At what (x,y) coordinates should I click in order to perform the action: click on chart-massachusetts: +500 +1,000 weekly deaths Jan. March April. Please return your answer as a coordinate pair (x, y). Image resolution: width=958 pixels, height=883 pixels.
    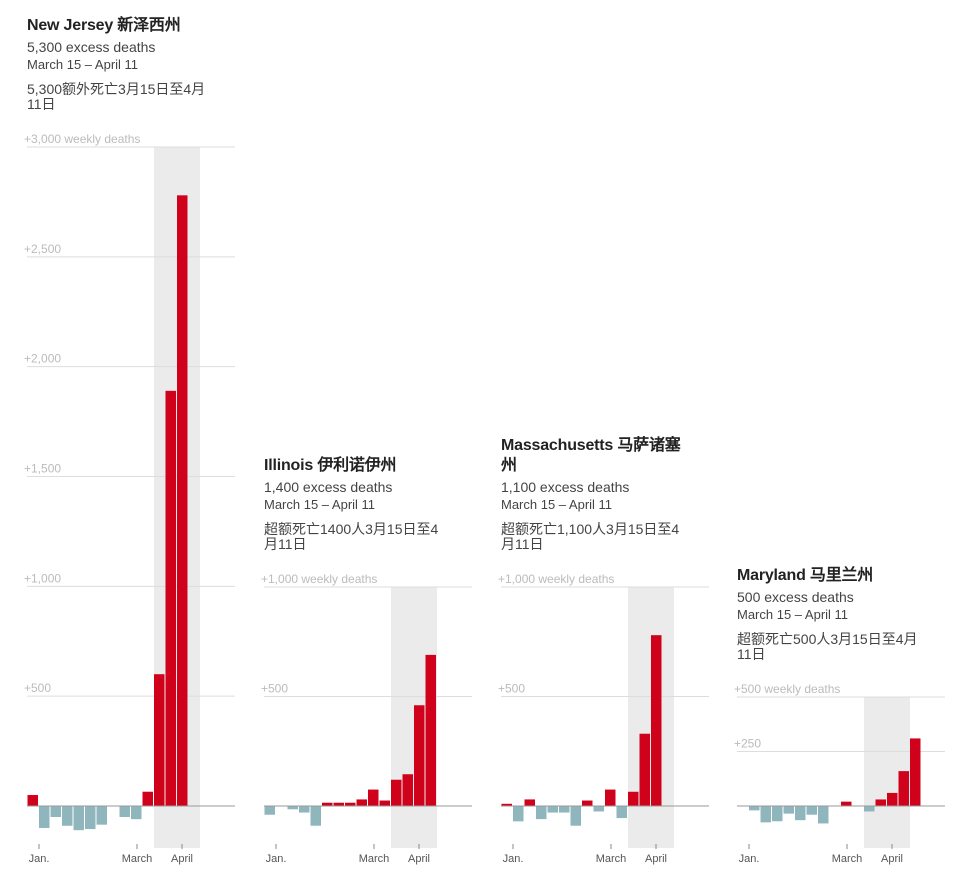
    Looking at the image, I should click on (603, 718).